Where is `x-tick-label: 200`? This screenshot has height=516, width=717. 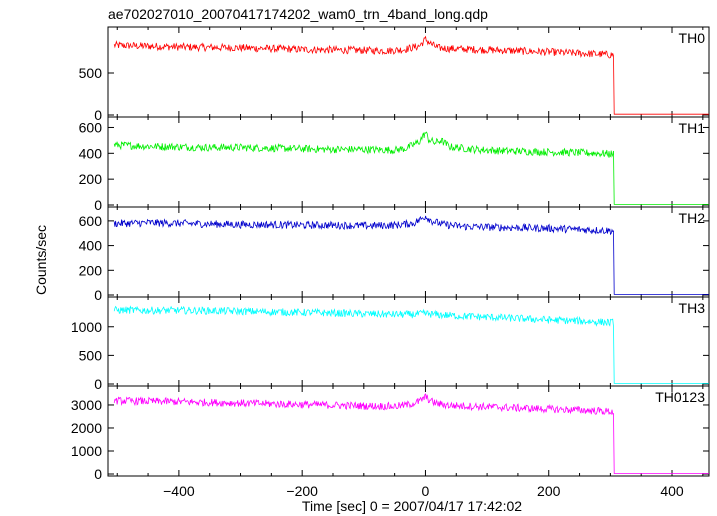
x-tick-label: 200 is located at coordinates (549, 491).